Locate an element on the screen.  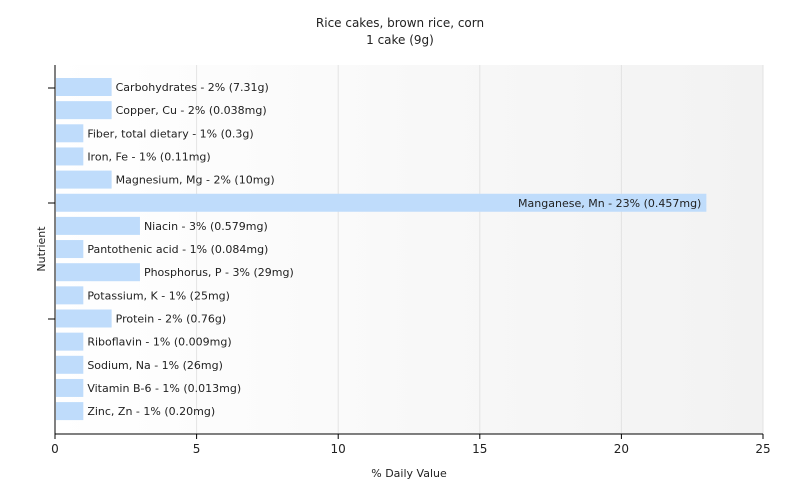
bar-label-10: Protein - 2% (0.76g) is located at coordinates (171, 319).